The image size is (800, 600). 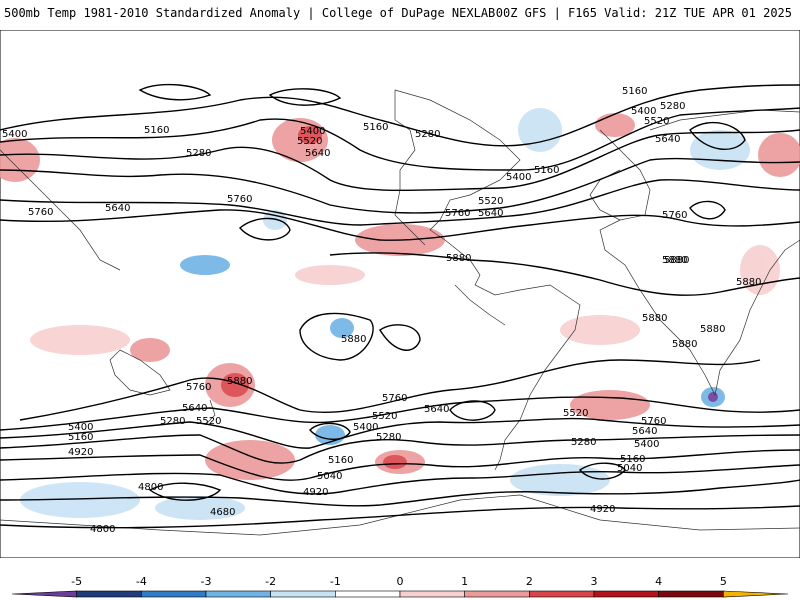 I want to click on colorbar: -5 -4 -3 -2 -1 0 1 2 3 4 5, so click(x=400, y=586).